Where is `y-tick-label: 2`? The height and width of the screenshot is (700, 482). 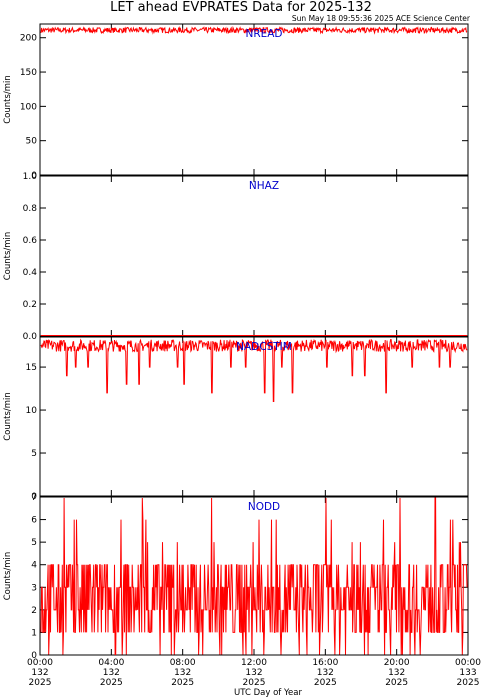 y-tick-label: 2 is located at coordinates (34, 611).